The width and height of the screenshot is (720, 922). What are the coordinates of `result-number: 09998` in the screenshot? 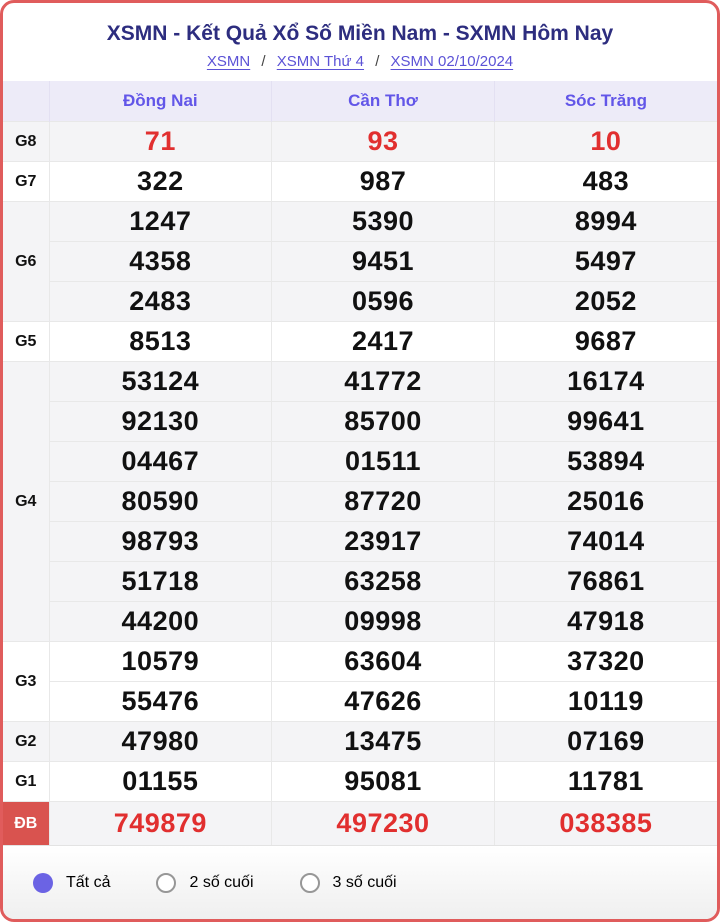 It's located at (383, 621).